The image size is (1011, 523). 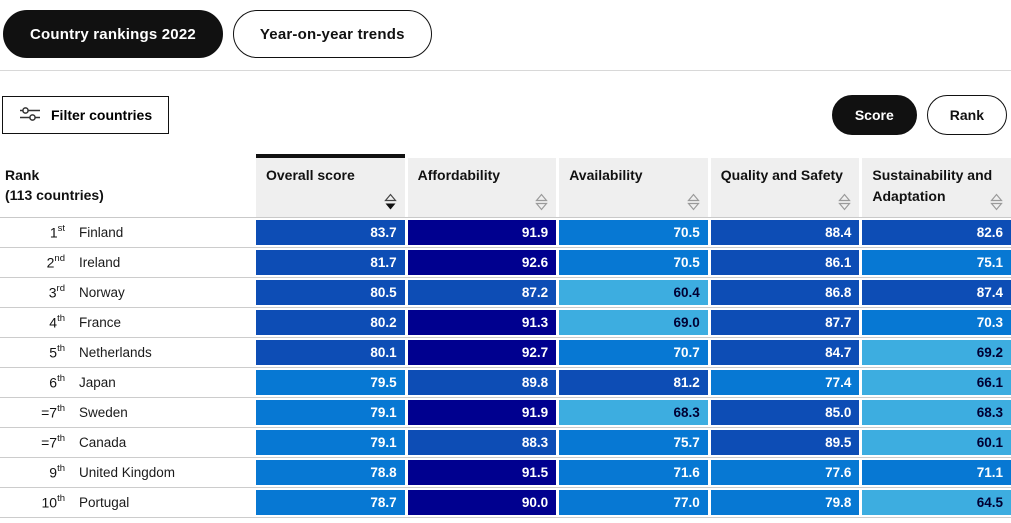 What do you see at coordinates (482, 322) in the screenshot?
I see `score-cell-affordability: 91.3` at bounding box center [482, 322].